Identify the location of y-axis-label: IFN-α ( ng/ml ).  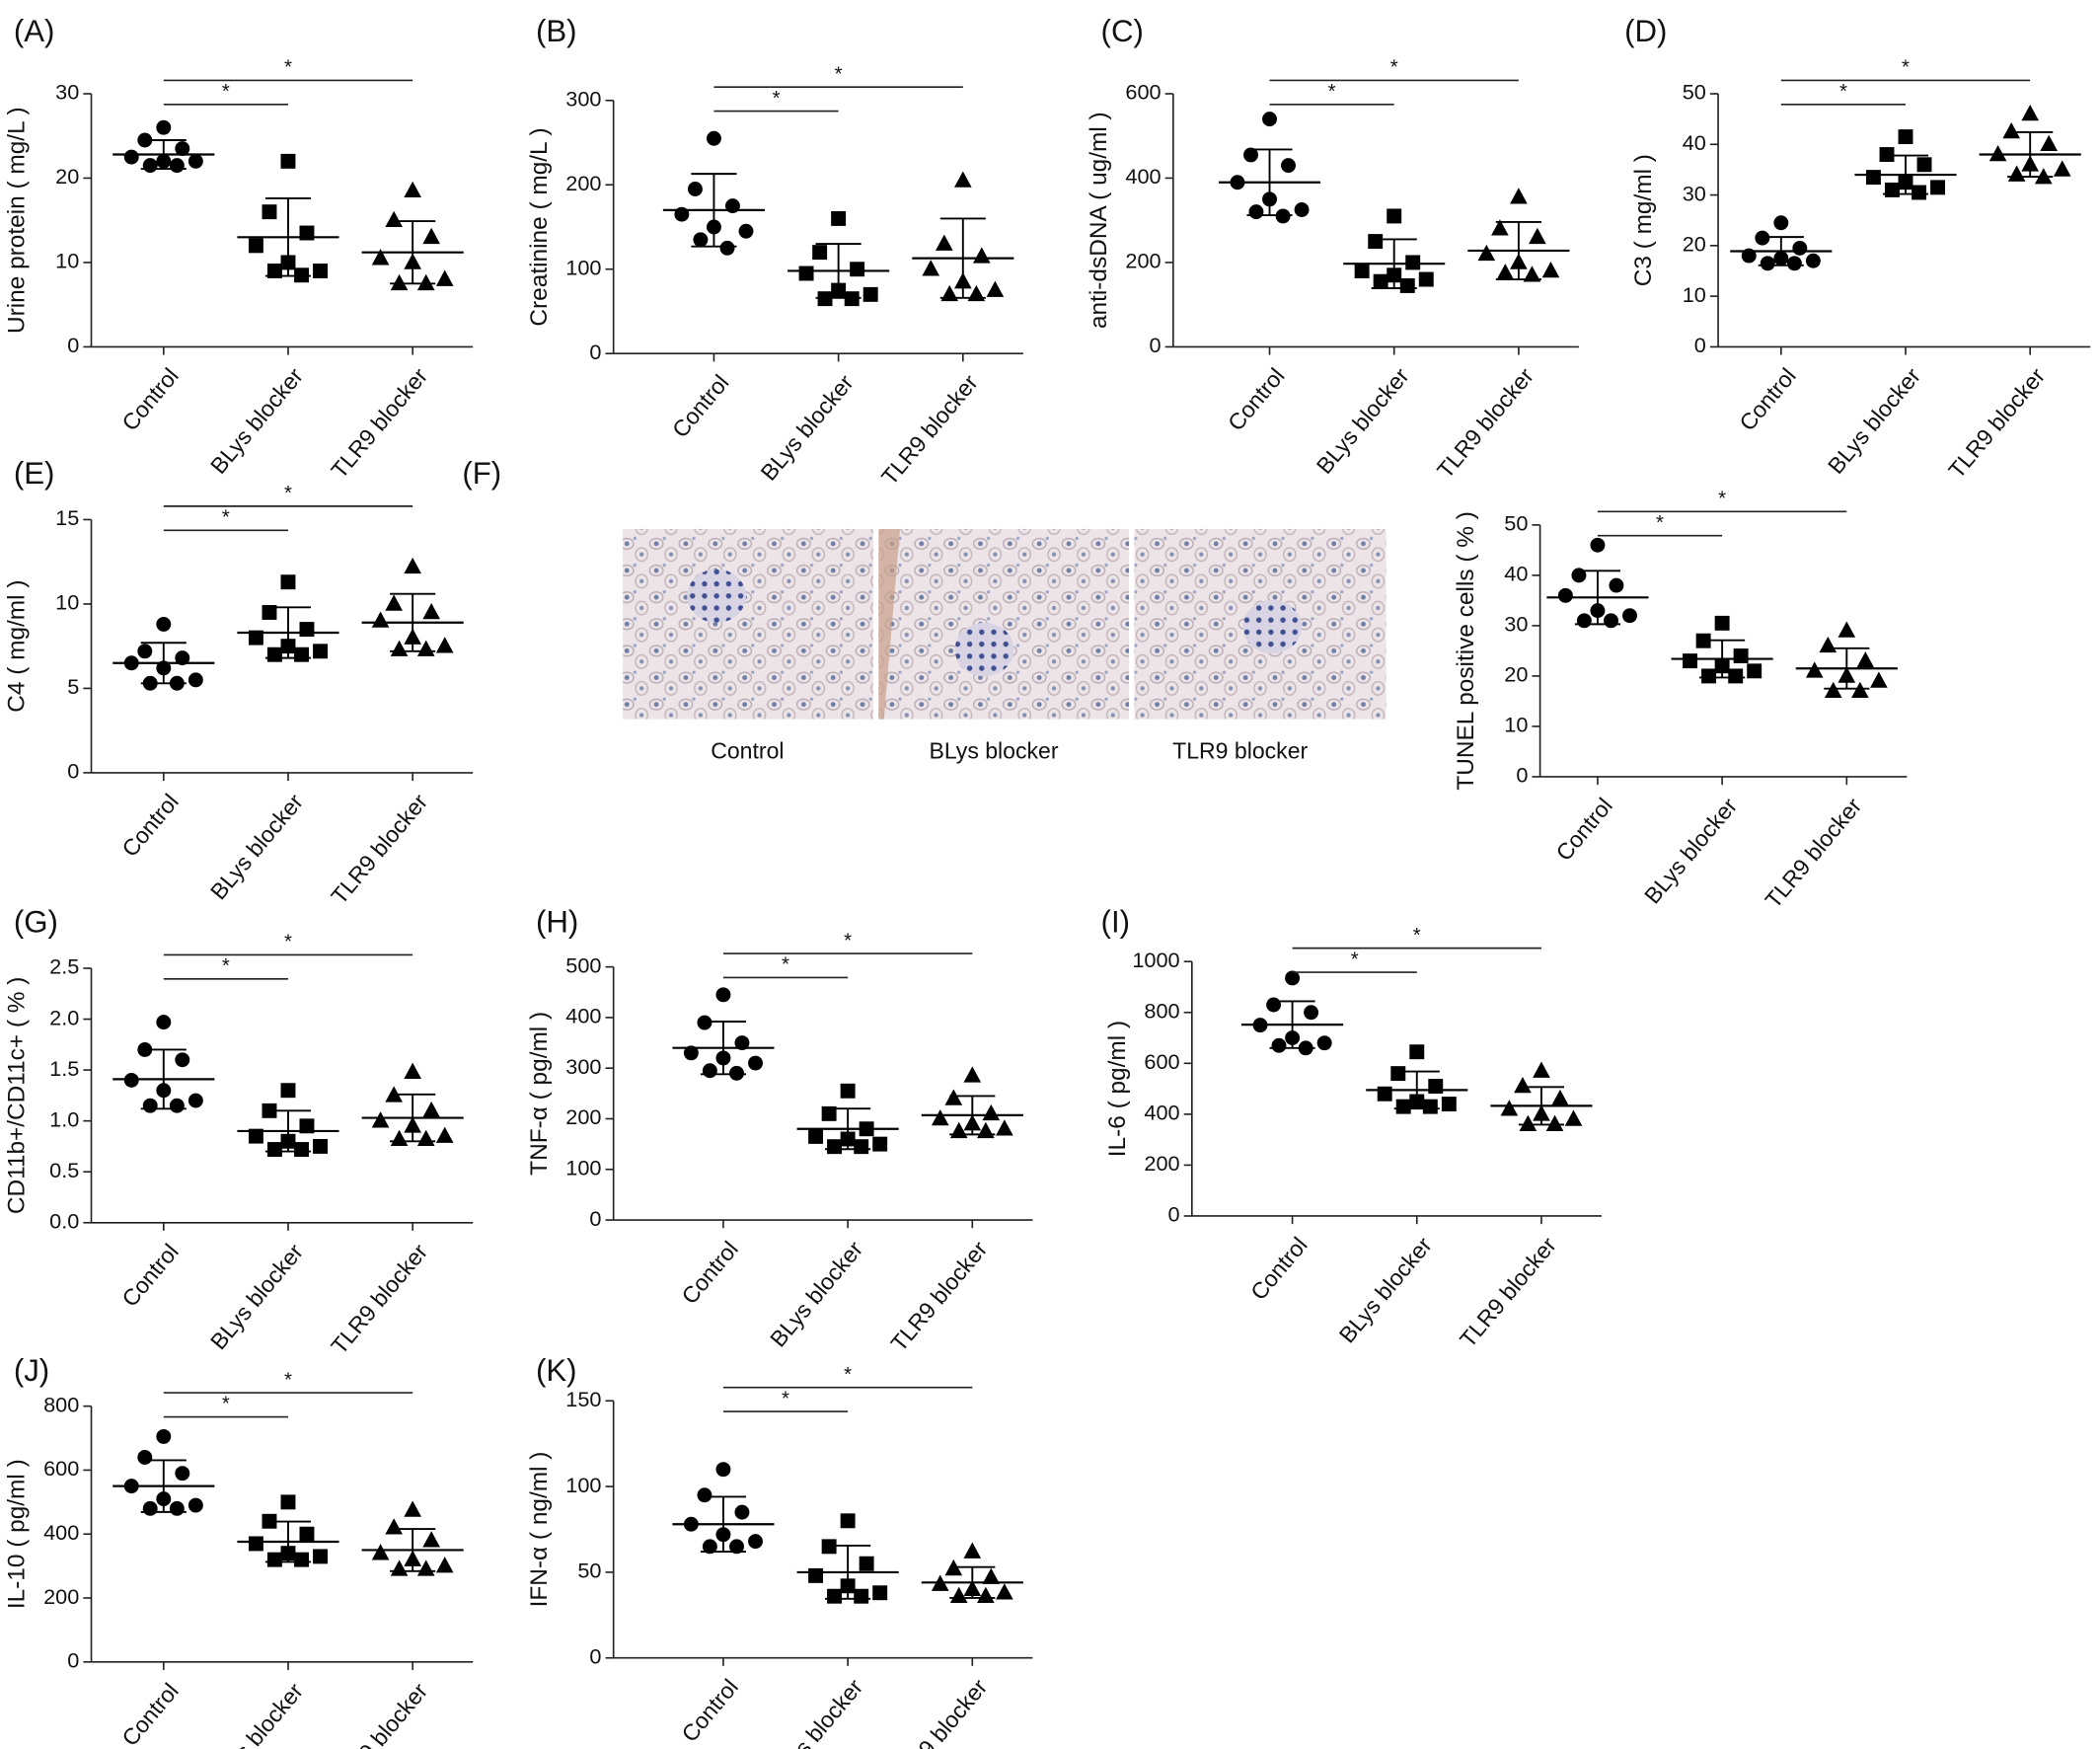
(539, 1530).